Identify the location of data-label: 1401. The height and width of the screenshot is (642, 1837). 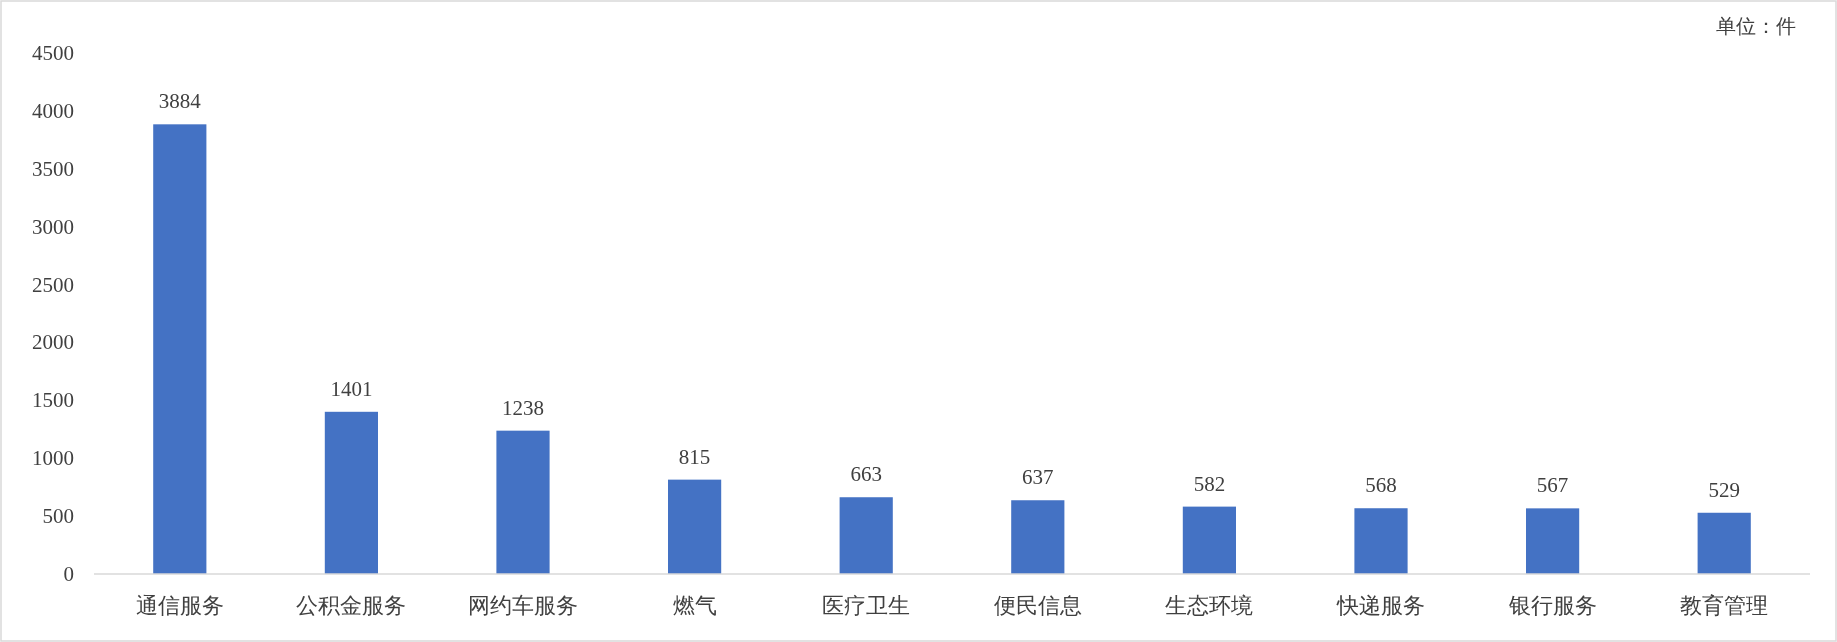
(351, 388).